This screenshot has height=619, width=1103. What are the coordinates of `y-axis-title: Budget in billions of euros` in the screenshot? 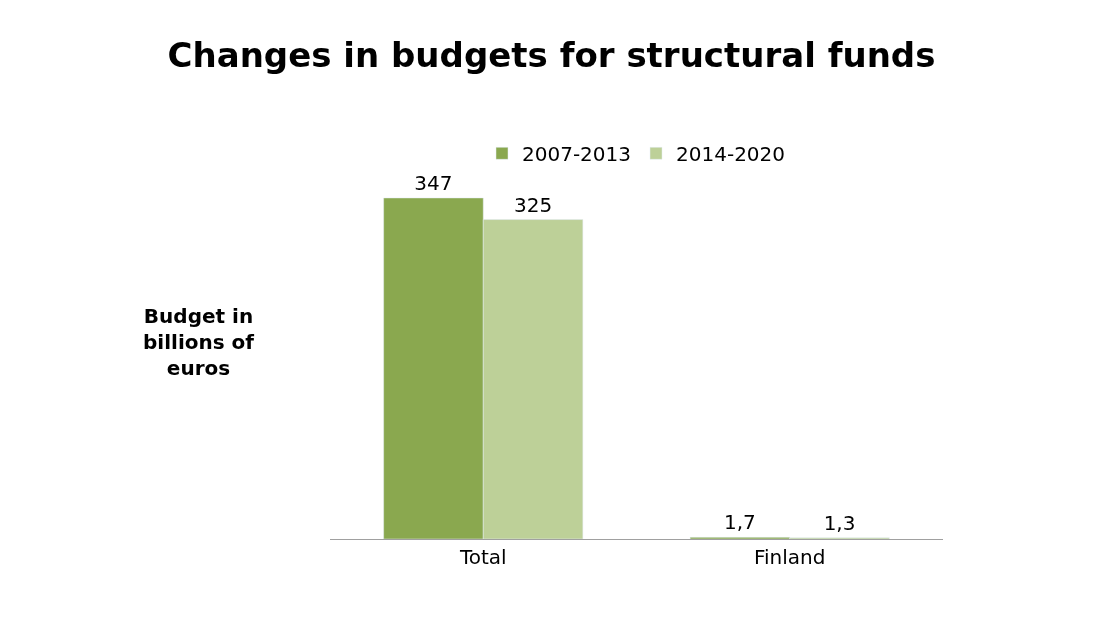 It's located at (199, 342).